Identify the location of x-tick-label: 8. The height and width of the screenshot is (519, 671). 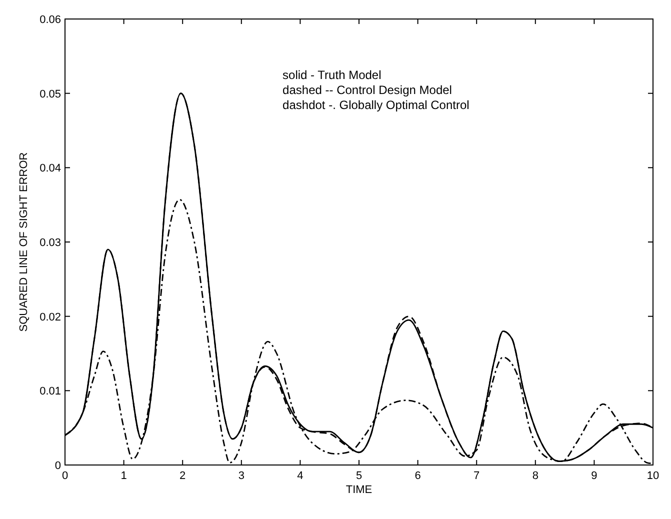
(535, 476).